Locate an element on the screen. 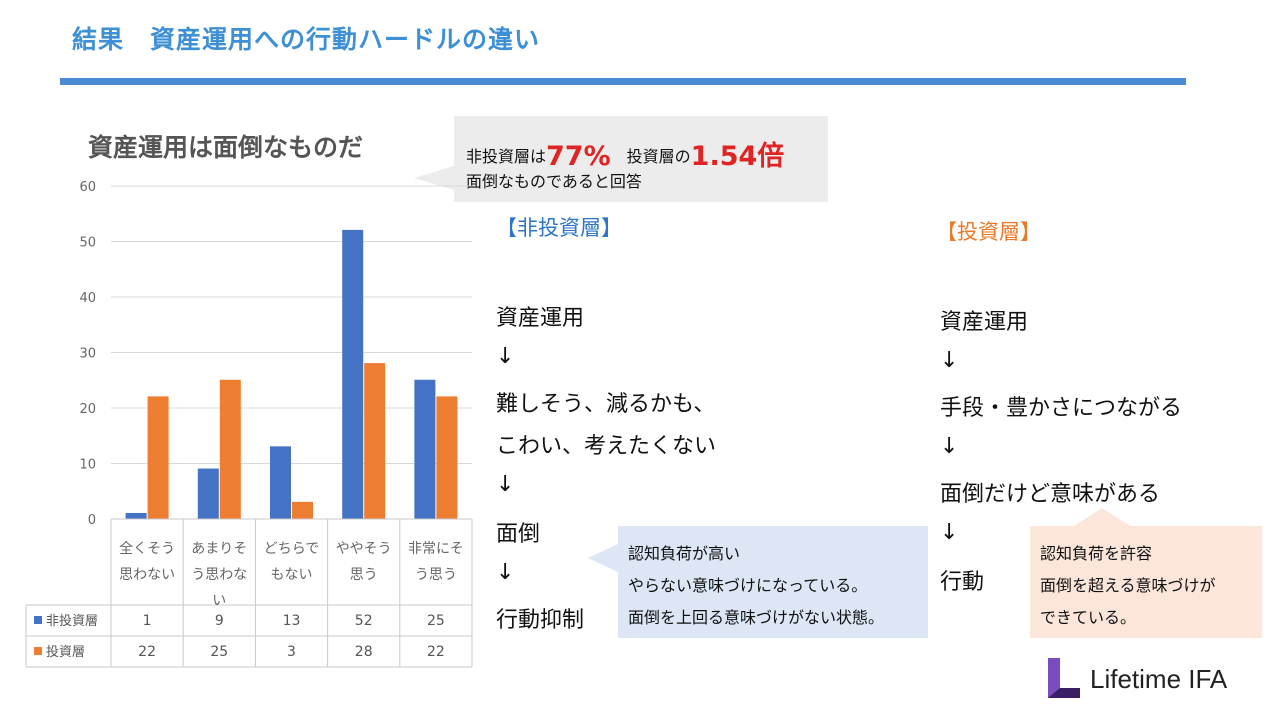 Image resolution: width=1280 pixels, height=720 pixels. note-tail-orange is located at coordinates (1102, 517).